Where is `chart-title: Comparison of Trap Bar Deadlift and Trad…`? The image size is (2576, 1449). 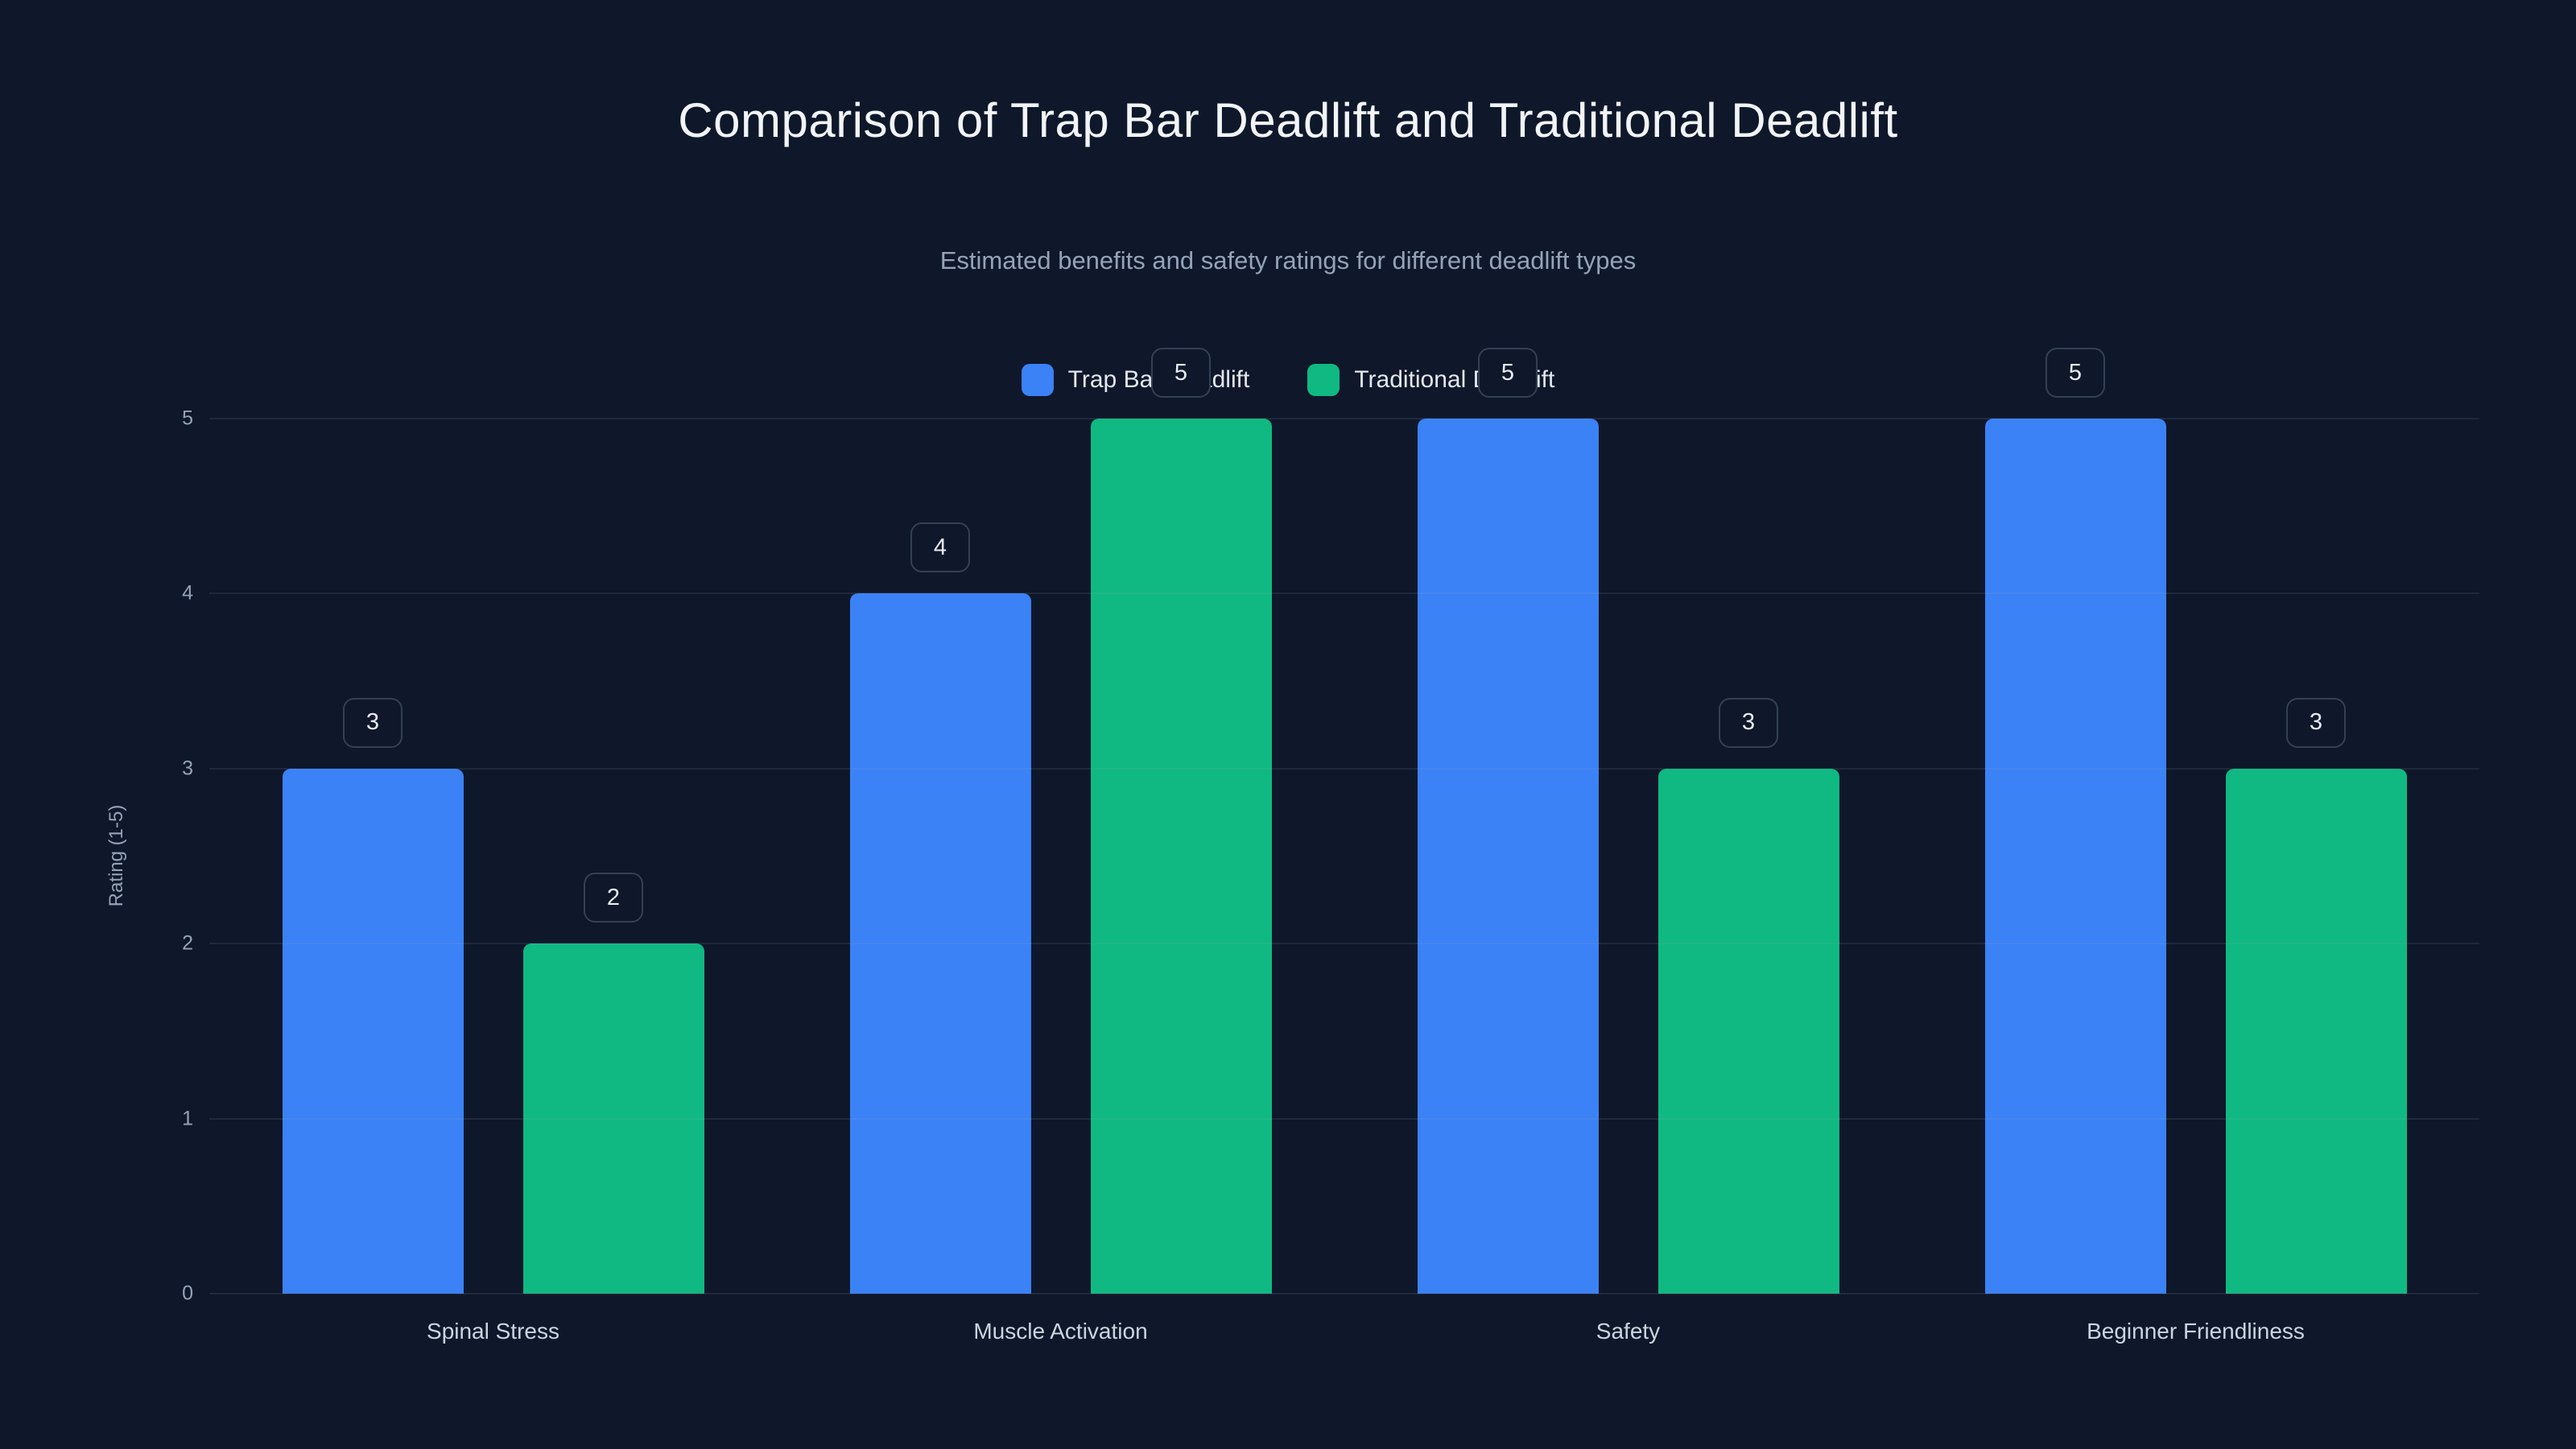 chart-title: Comparison of Trap Bar Deadlift and Trad… is located at coordinates (1288, 120).